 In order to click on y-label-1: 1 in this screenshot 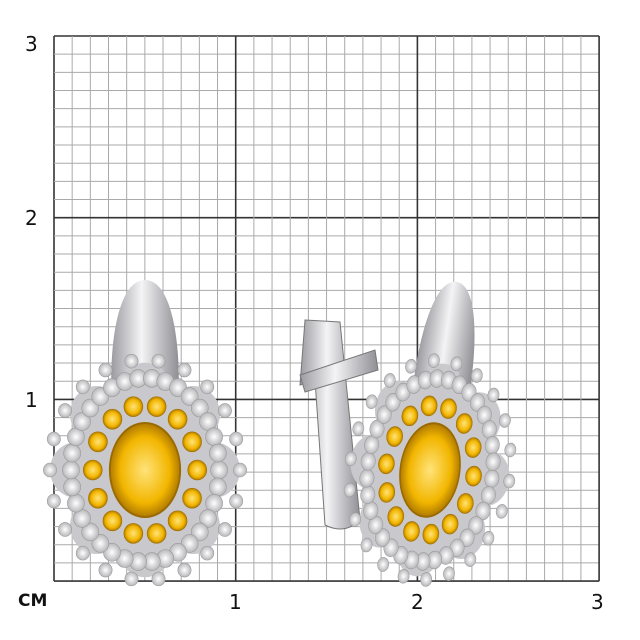, I will do `click(31, 400)`.